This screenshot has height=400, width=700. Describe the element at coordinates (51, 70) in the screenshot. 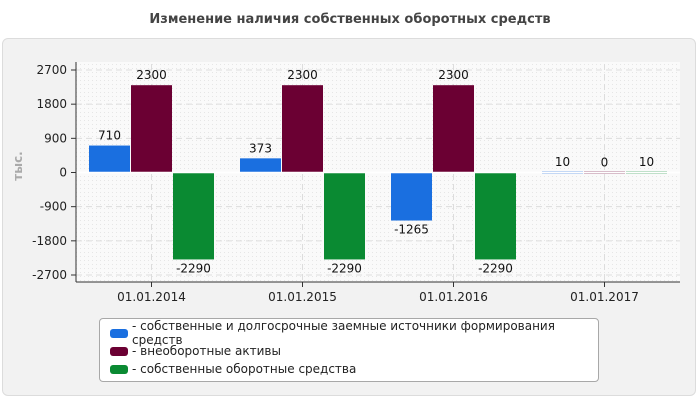

I see `y-tick-label: 2700` at that location.